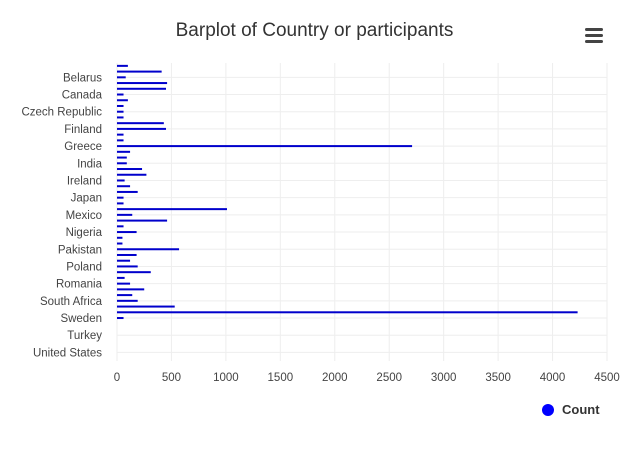 The width and height of the screenshot is (629, 452). I want to click on x-tick-label: 500, so click(171, 378).